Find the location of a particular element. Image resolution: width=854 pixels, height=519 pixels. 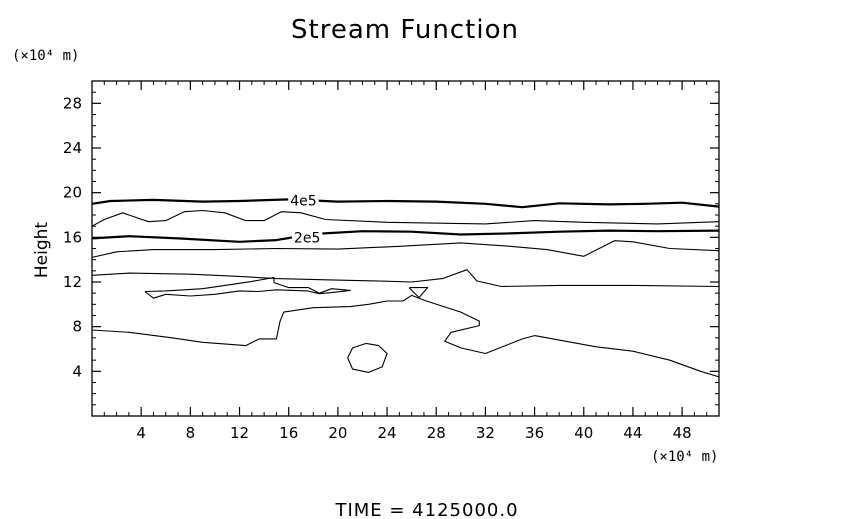

x-axis-unit-label: (×10⁴ m) is located at coordinates (684, 457).